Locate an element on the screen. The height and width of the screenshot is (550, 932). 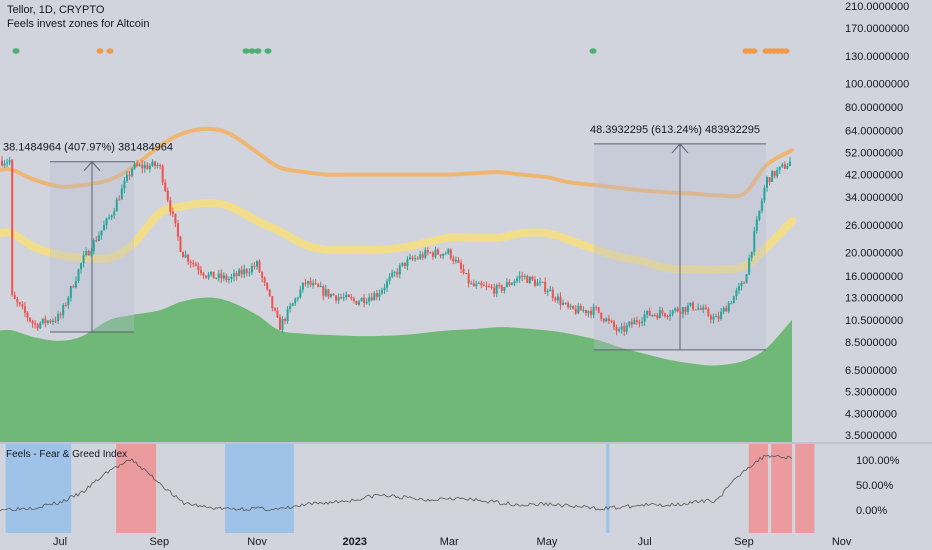
price-axis-label-16: 5.3000000 is located at coordinates (871, 393).